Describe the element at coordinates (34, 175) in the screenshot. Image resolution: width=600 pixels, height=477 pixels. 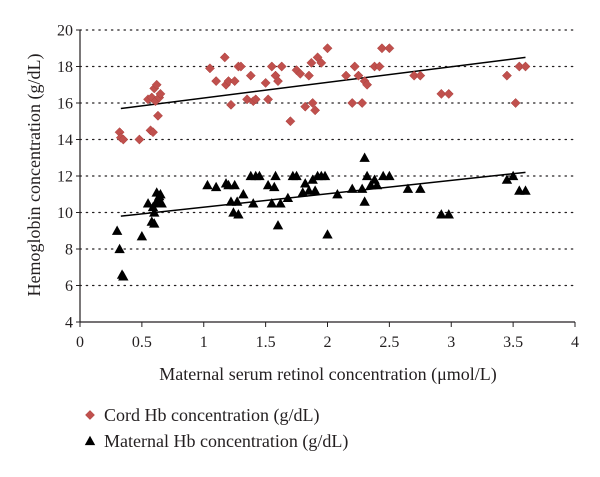
I see `y-axis-title: Hemoglobin concentration (g/dL)` at that location.